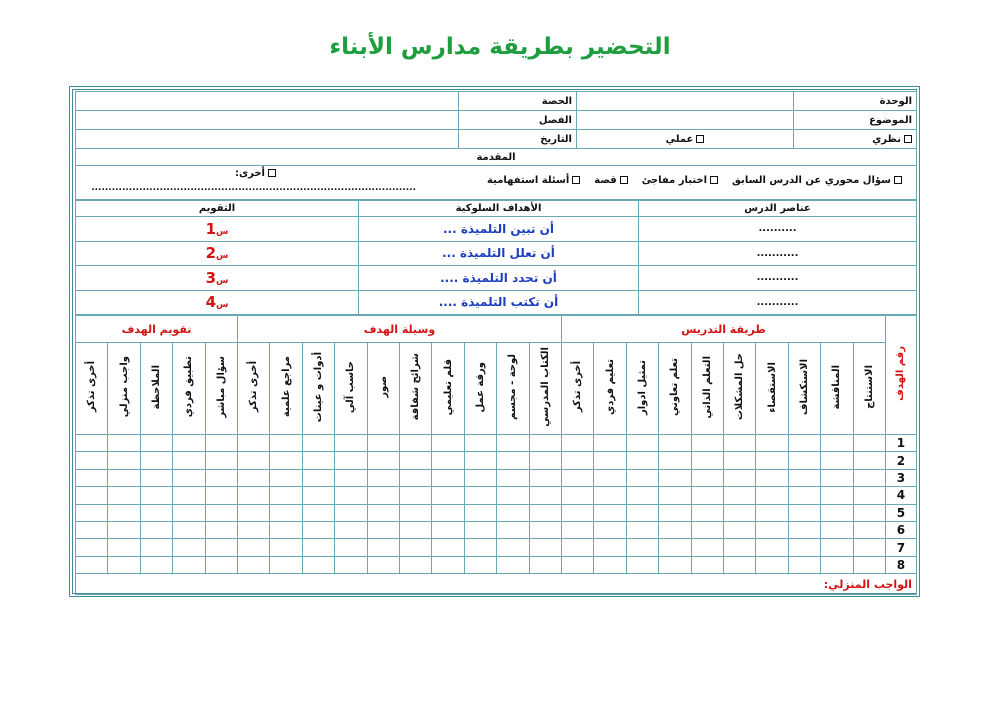  I want to click on intro-option: سؤال محوري عن الدرس السابق, so click(817, 180).